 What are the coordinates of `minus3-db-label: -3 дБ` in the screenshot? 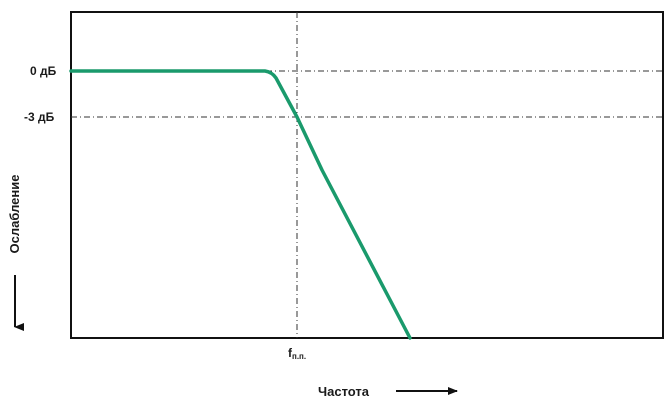 It's located at (39, 117).